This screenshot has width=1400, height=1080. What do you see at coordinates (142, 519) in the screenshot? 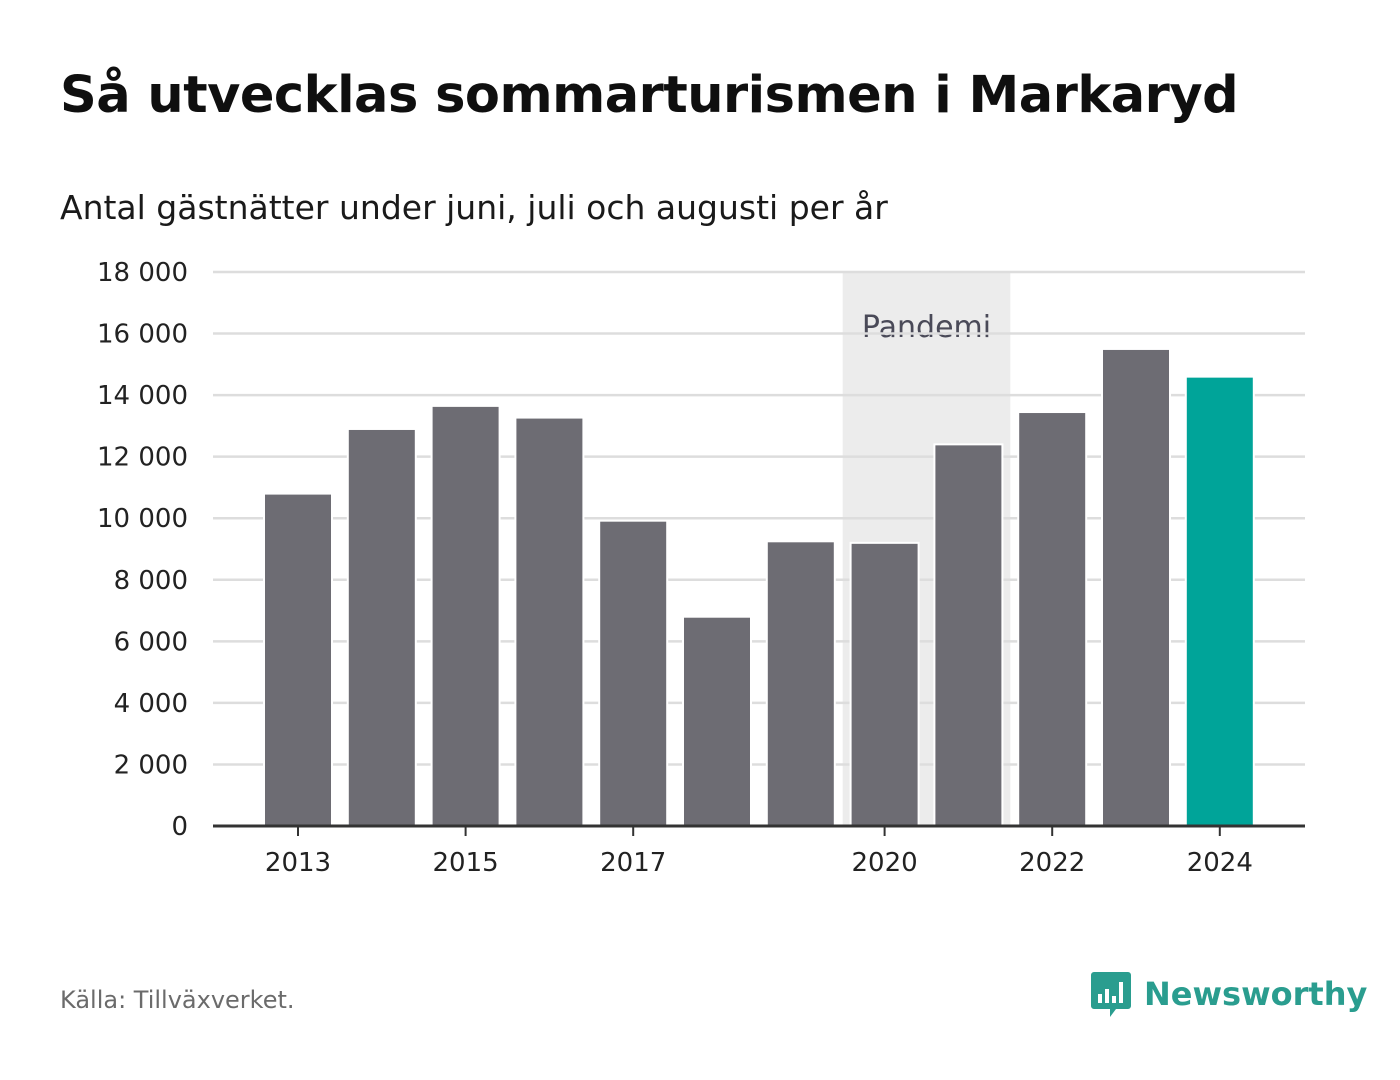
I see `y-tick-label-5: 10 000` at bounding box center [142, 519].